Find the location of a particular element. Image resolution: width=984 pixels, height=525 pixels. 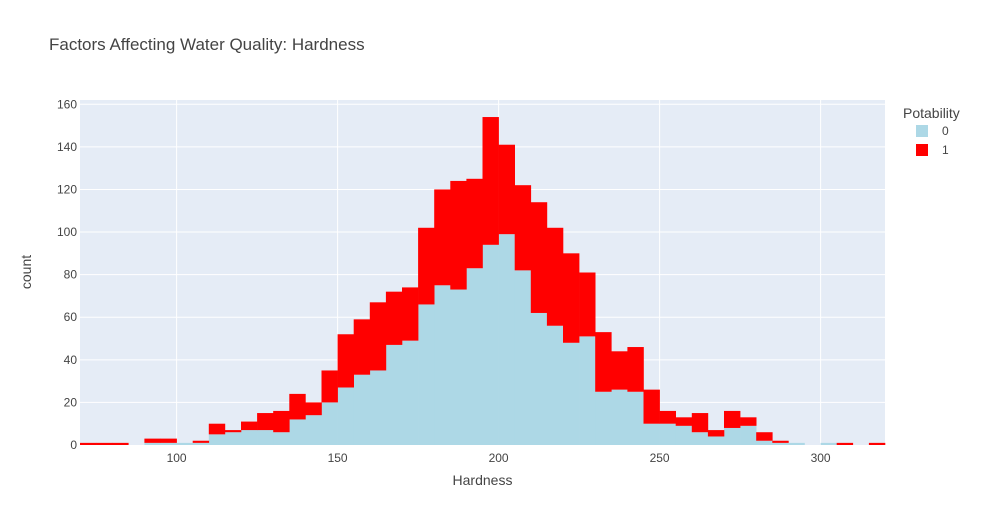

x-tick-label: 250 is located at coordinates (660, 458).